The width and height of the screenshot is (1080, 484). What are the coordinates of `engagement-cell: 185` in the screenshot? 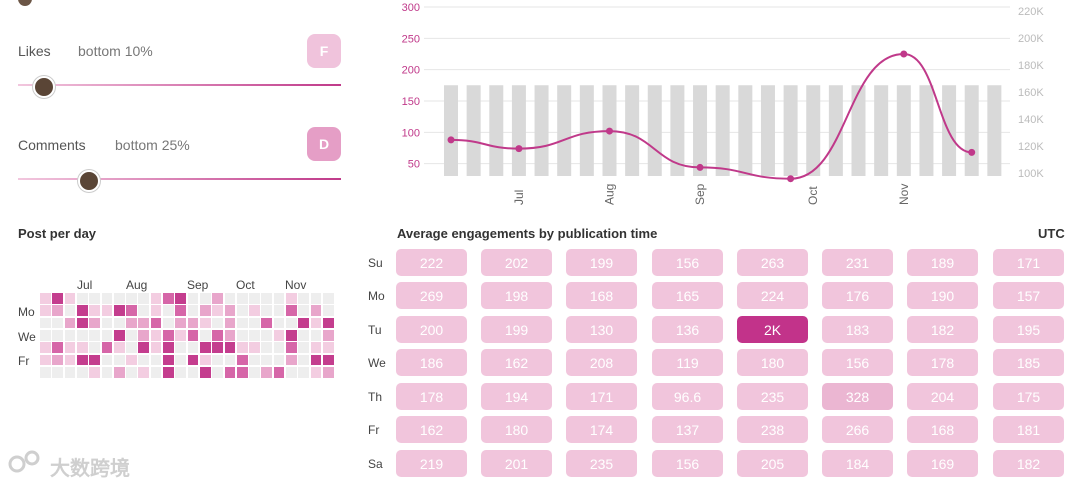 It's located at (1028, 362).